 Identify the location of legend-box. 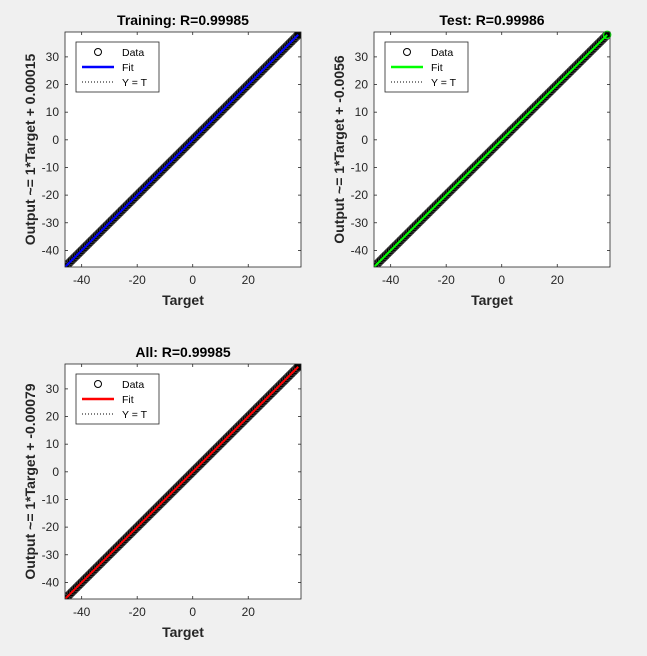
(117, 399).